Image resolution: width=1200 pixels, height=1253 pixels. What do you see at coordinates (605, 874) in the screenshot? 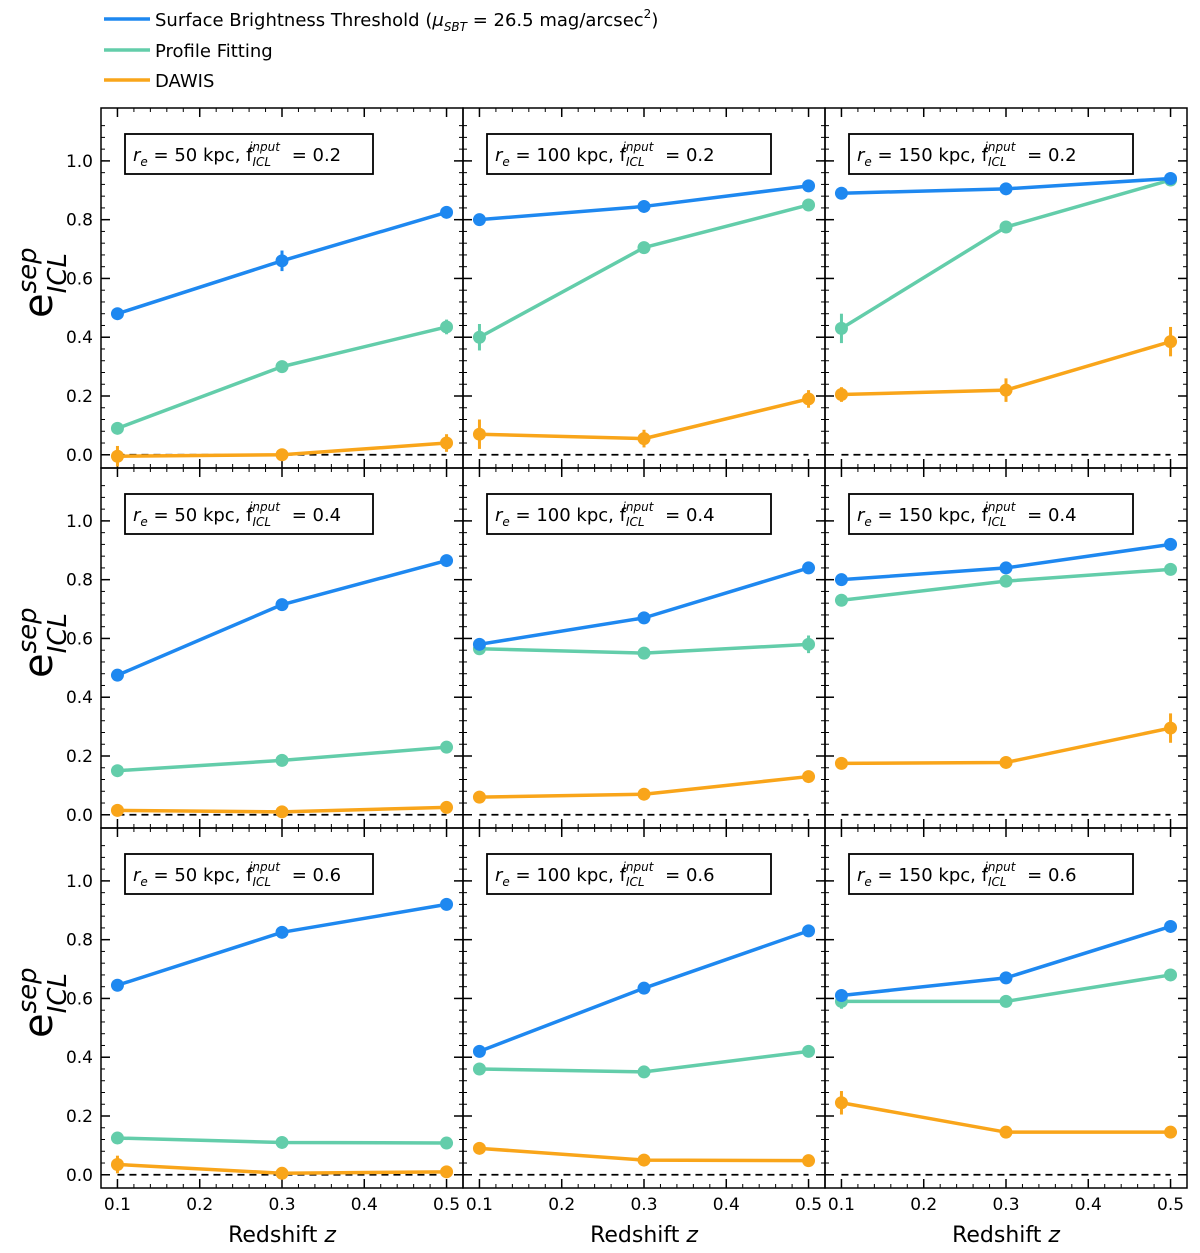
I see `parameter-label: re = 100 kpc, fICLinput = 0.6` at bounding box center [605, 874].